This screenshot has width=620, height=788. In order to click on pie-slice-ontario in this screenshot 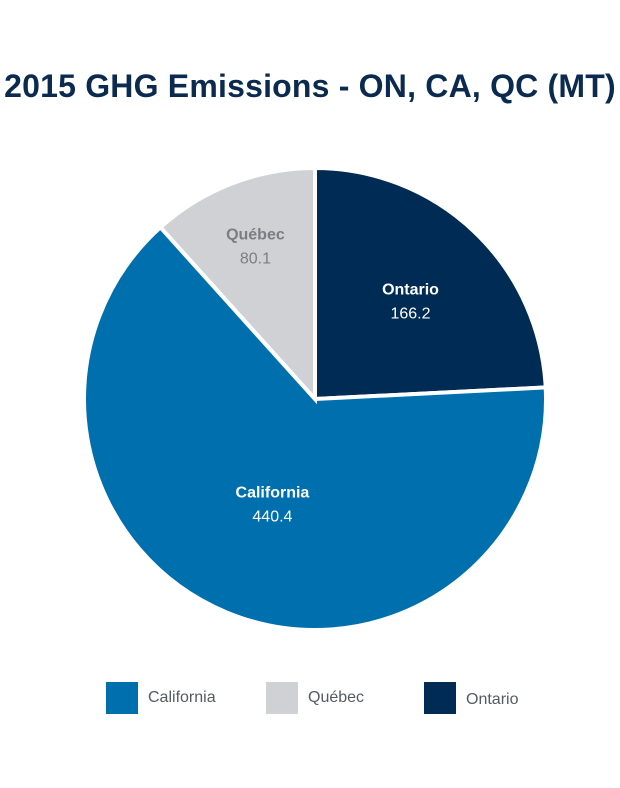, I will do `click(430, 283)`.